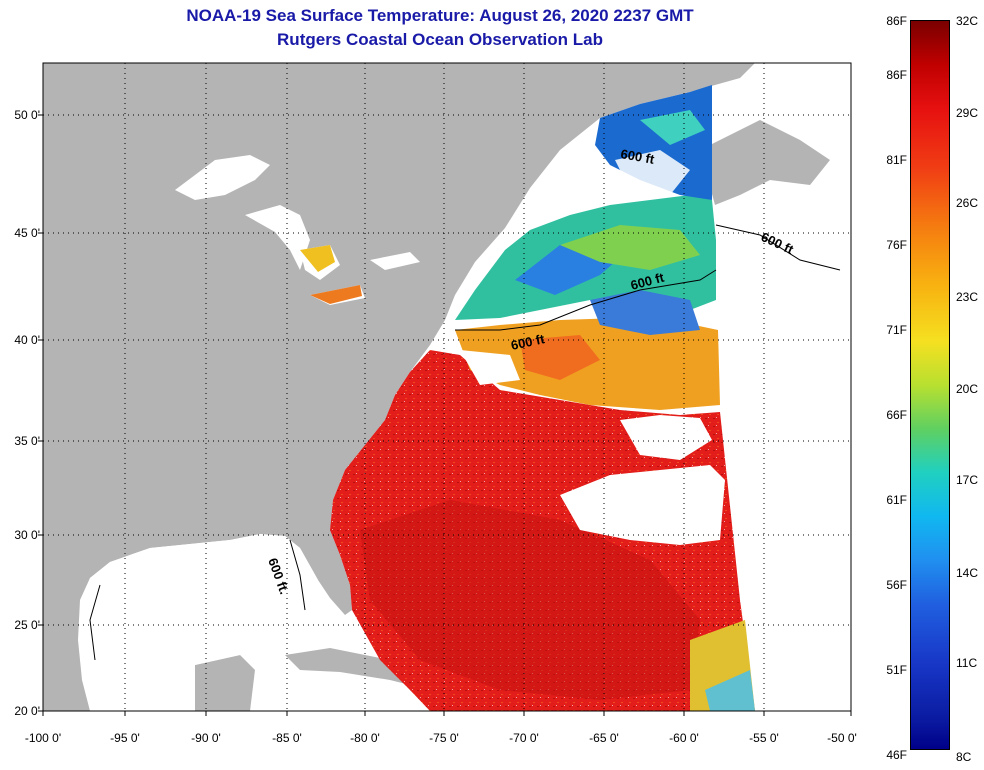 Image resolution: width=984 pixels, height=770 pixels. I want to click on colorbar-c-label: 8C, so click(964, 757).